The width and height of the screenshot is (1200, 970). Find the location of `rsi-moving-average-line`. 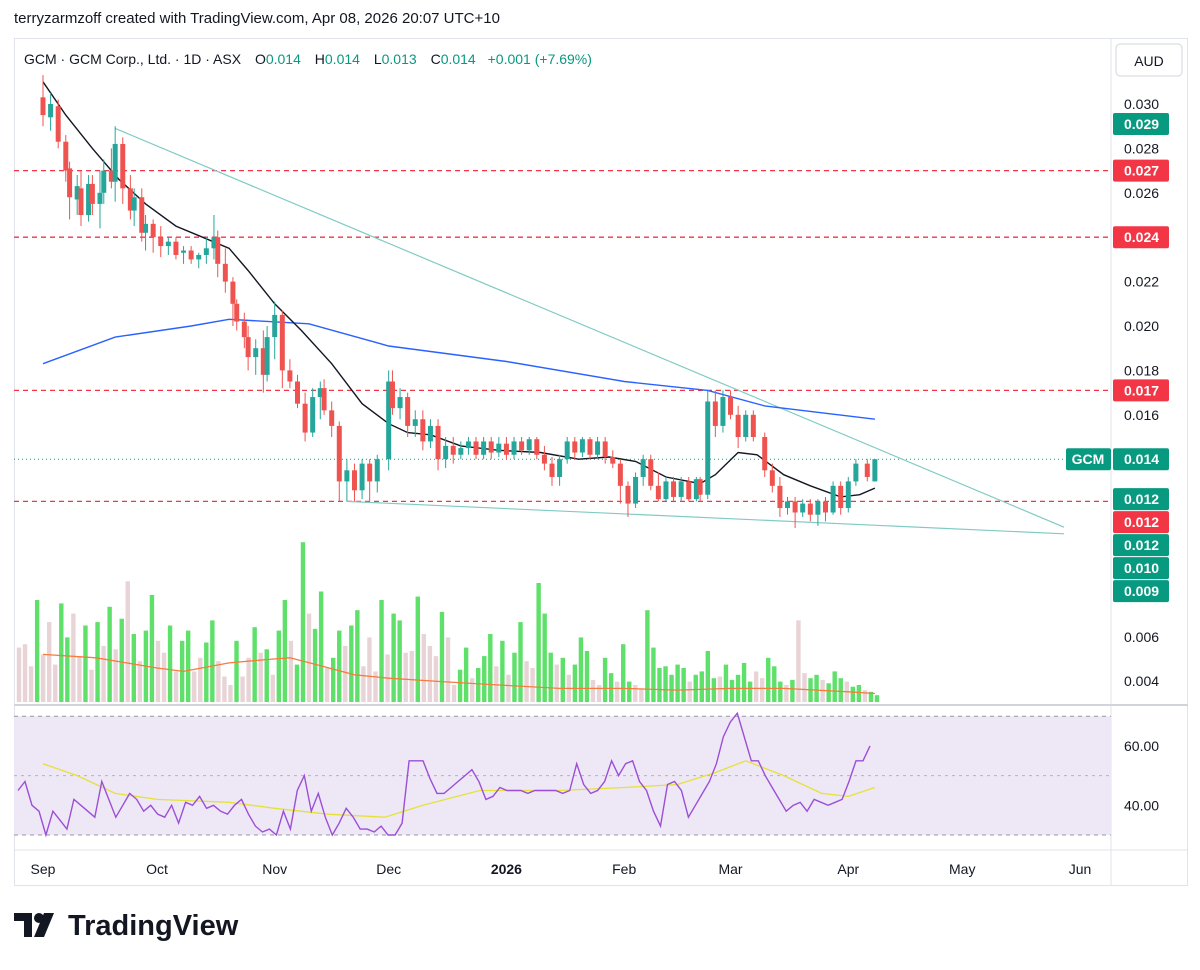

rsi-moving-average-line is located at coordinates (459, 789).